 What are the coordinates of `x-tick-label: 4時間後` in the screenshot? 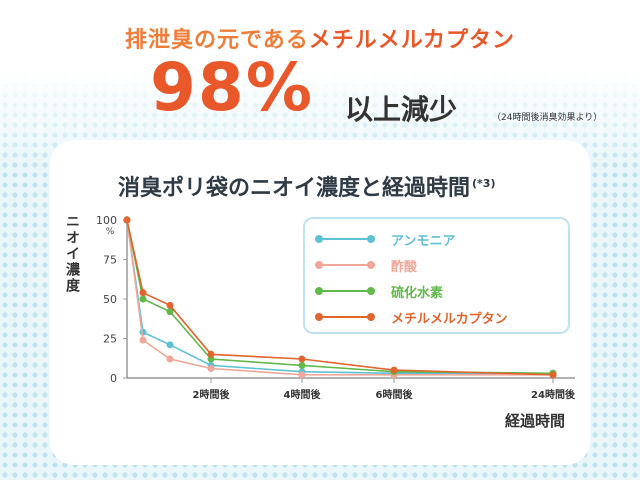 It's located at (303, 394).